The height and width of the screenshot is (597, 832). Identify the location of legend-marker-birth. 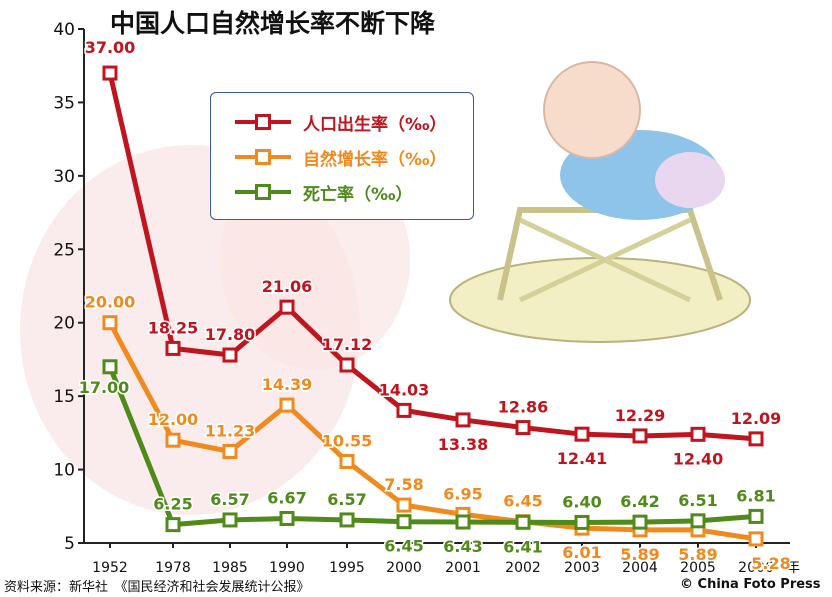
(263, 122).